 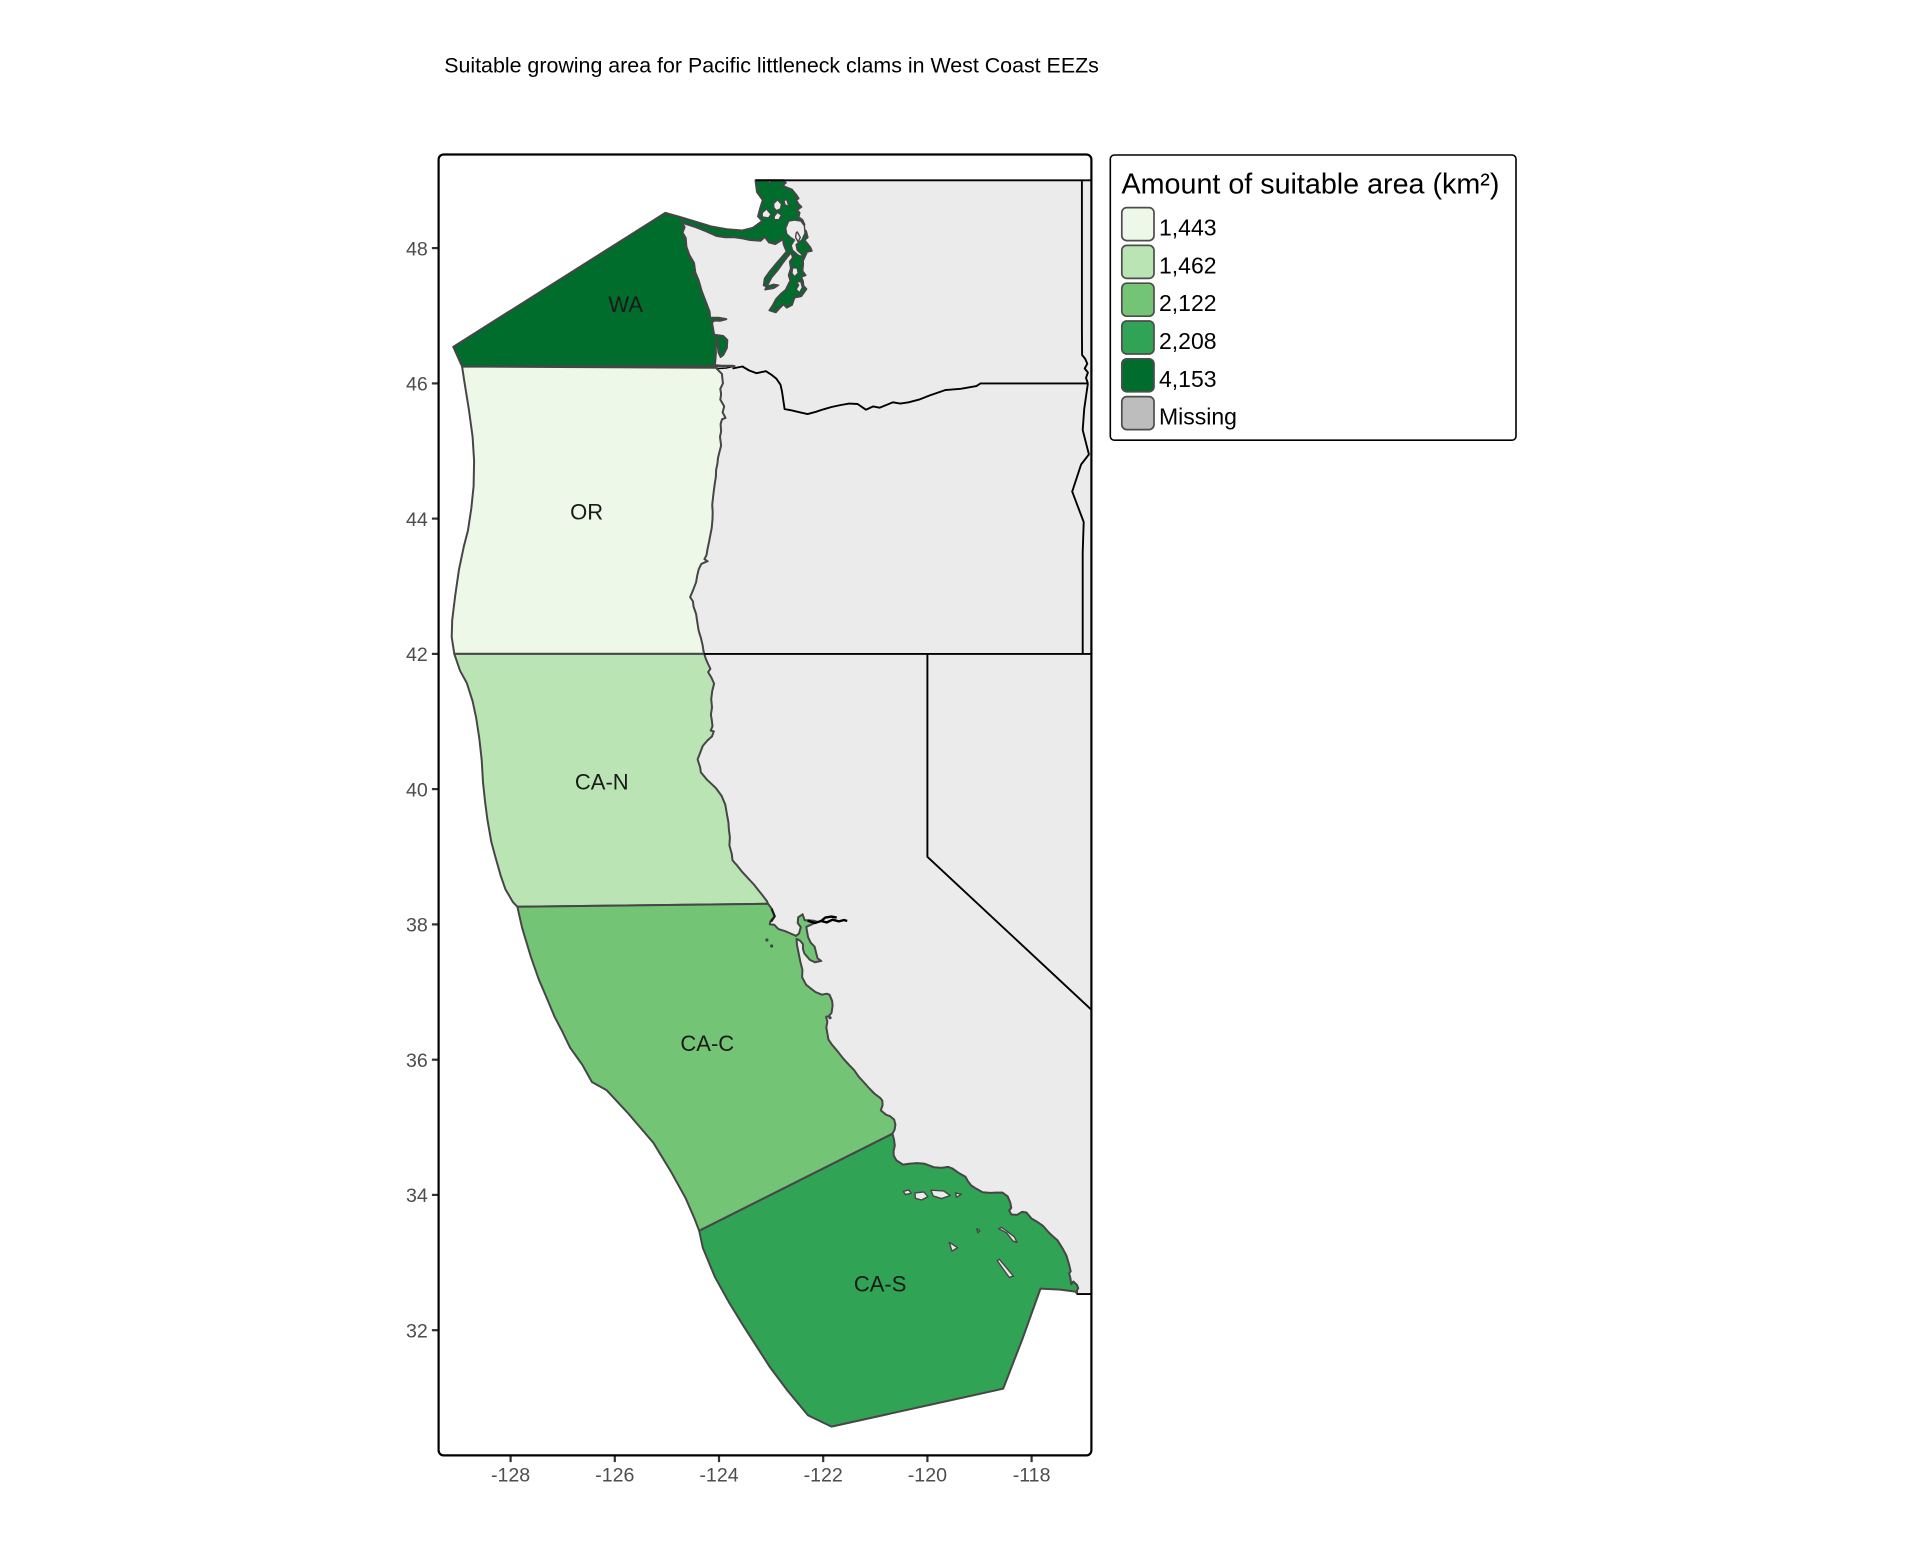 I want to click on svg-text: 40, so click(x=417, y=790).